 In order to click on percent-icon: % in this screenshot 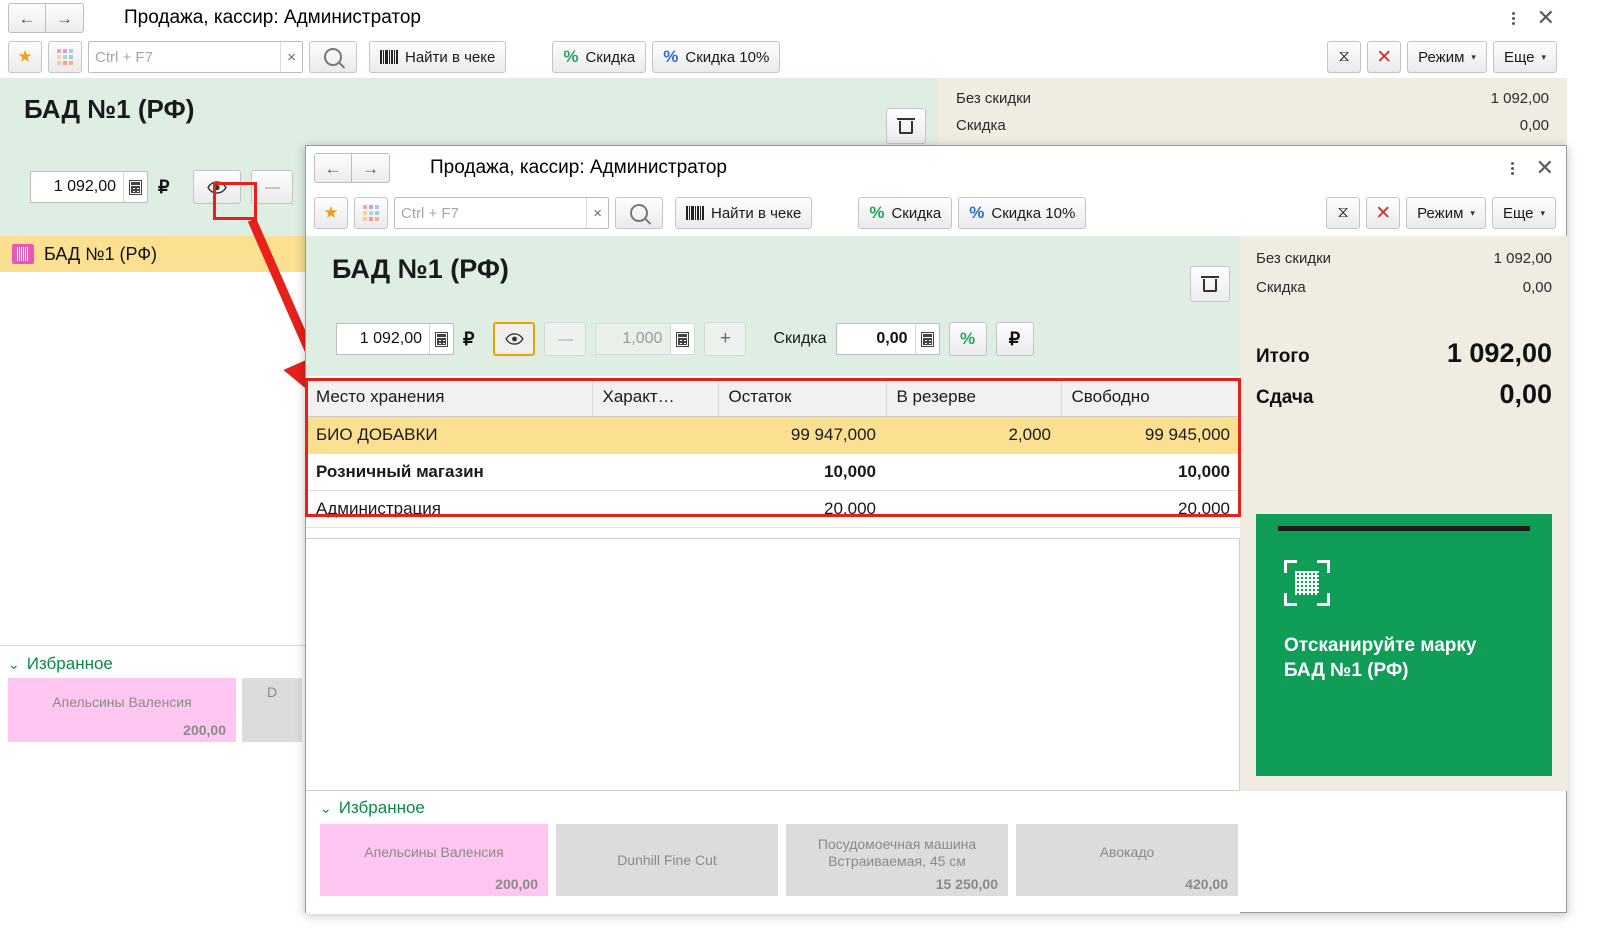, I will do `click(967, 338)`.